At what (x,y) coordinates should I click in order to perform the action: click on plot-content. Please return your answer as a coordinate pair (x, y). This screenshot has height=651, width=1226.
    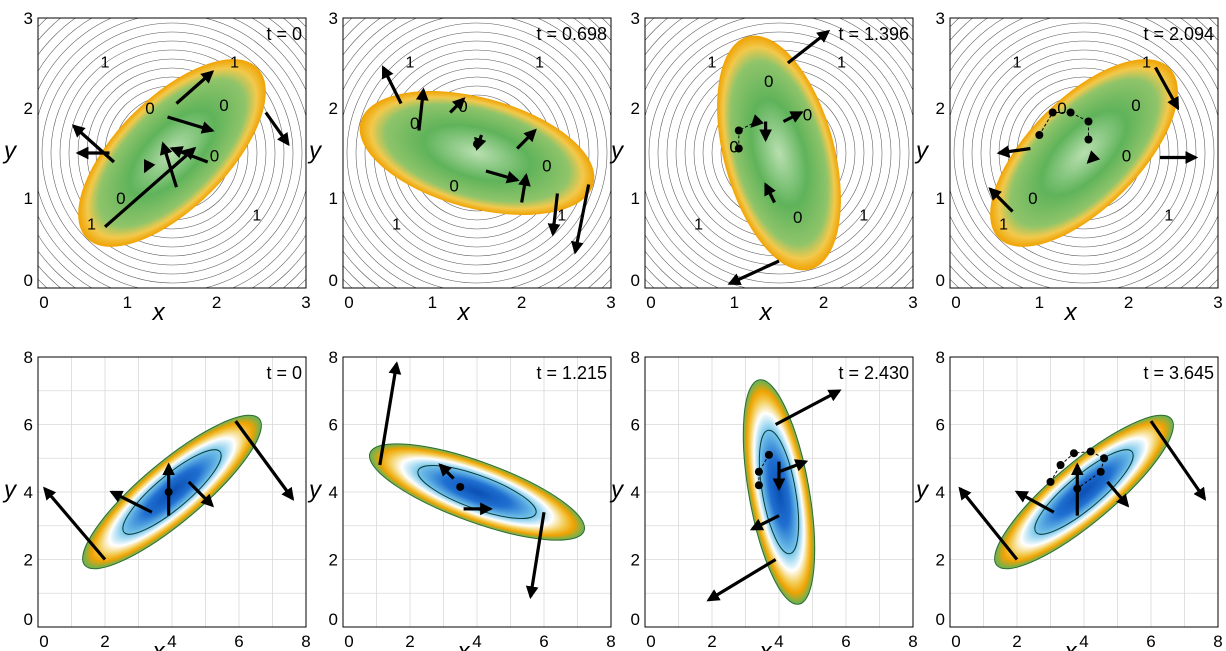
    Looking at the image, I should click on (477, 492).